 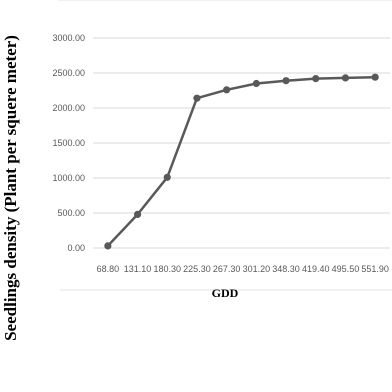 I want to click on x-tick-label: 419.40, so click(x=316, y=269).